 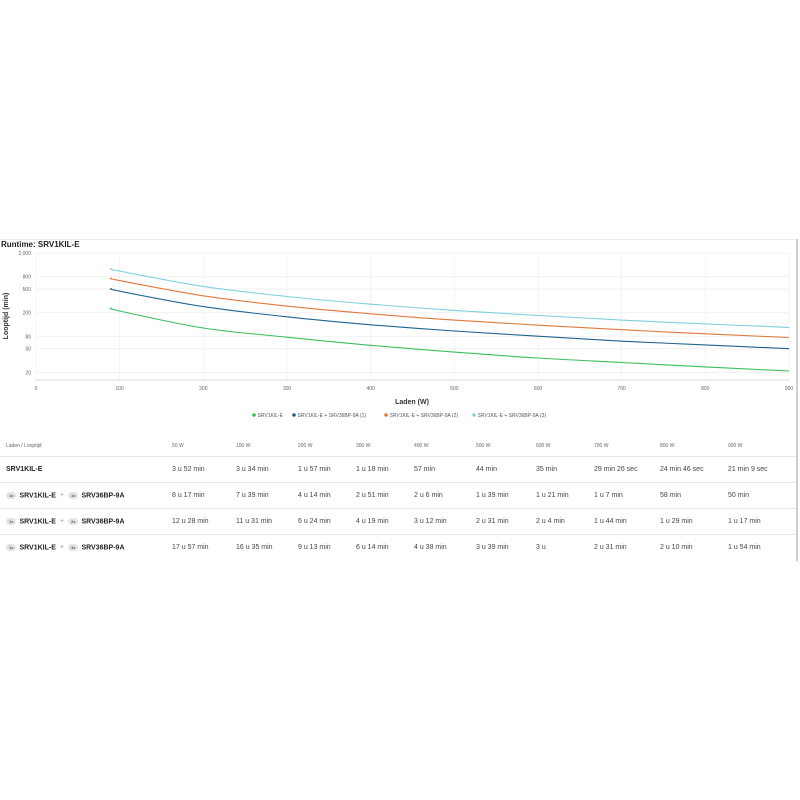 I want to click on legend-label: SRV1KIL-E + SRV36BP-9A (3), so click(x=512, y=416).